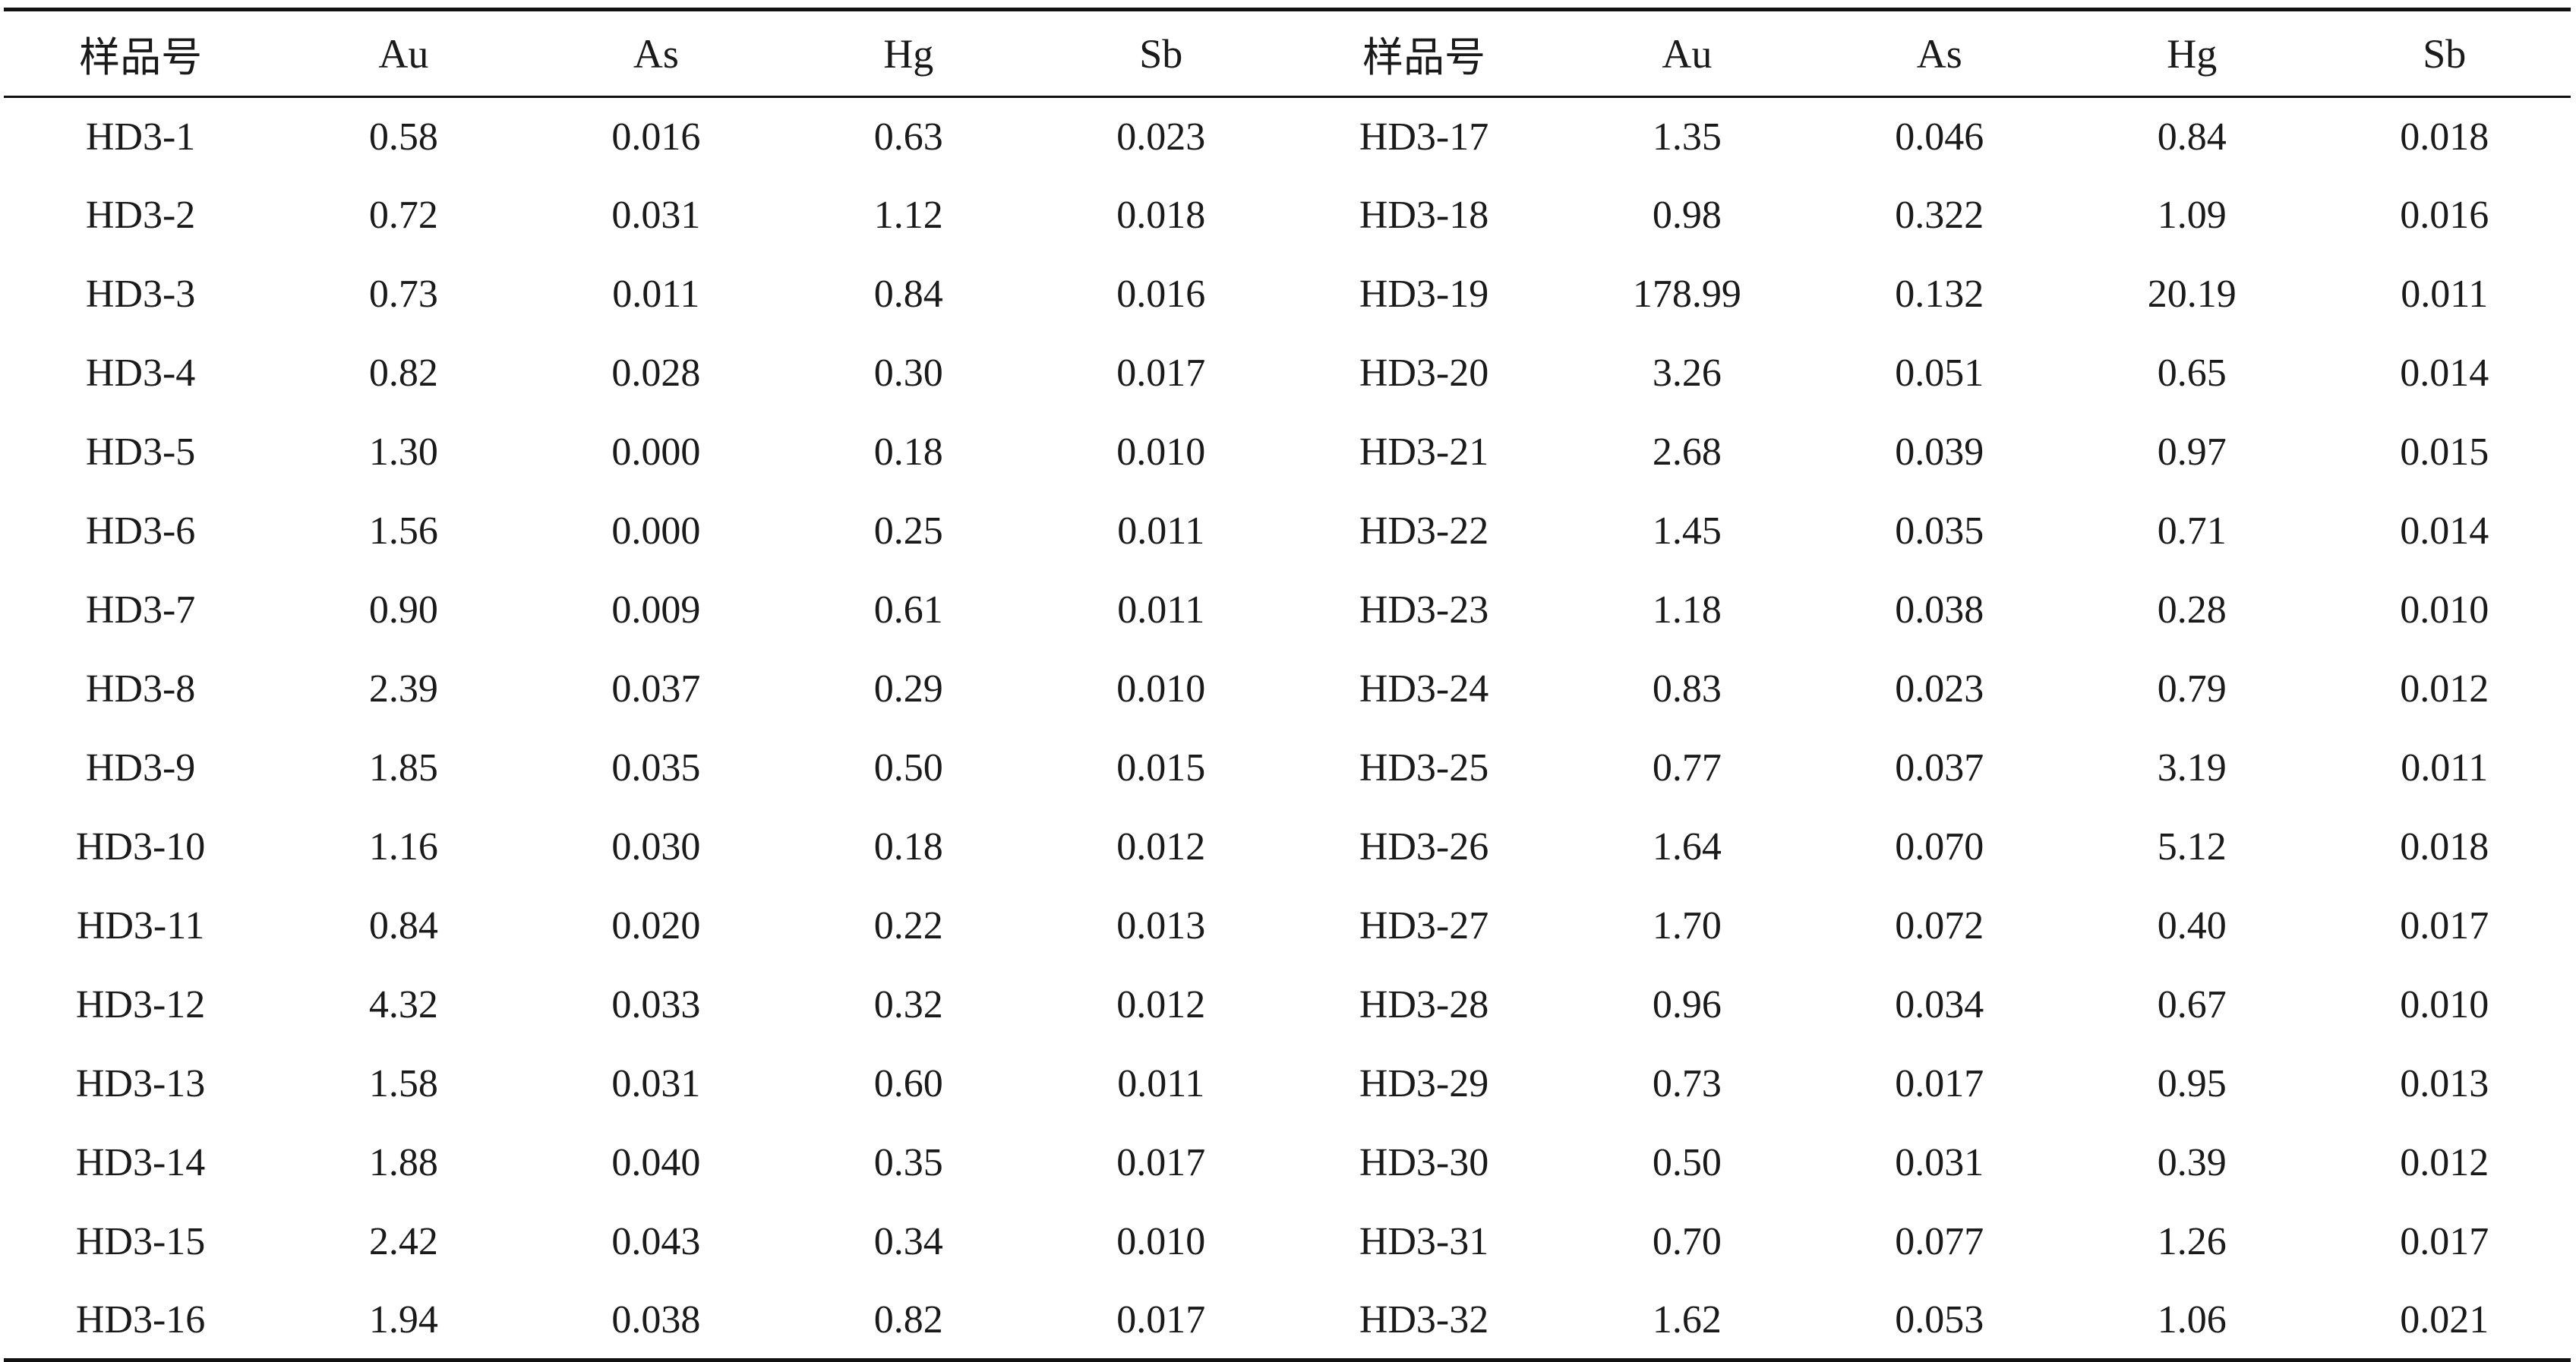  I want to click on value-cell: 0.34, so click(908, 1241).